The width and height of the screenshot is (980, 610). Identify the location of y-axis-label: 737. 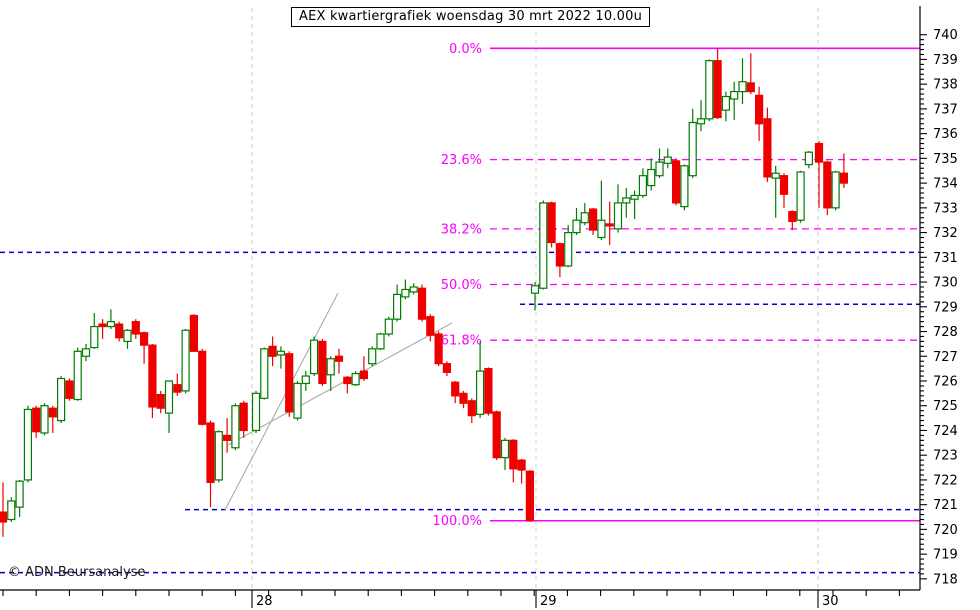
(945, 109).